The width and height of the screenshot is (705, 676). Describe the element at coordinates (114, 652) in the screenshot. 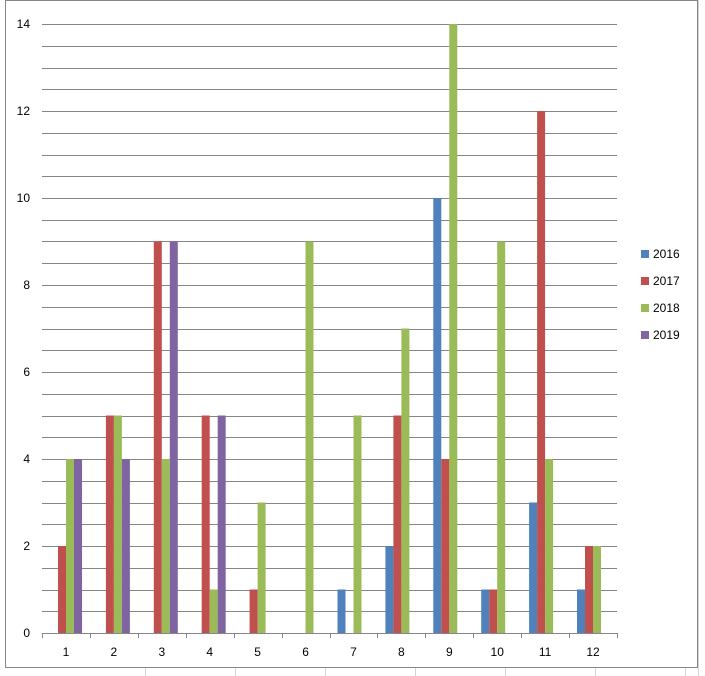

I see `x-tick-label: 2` at that location.